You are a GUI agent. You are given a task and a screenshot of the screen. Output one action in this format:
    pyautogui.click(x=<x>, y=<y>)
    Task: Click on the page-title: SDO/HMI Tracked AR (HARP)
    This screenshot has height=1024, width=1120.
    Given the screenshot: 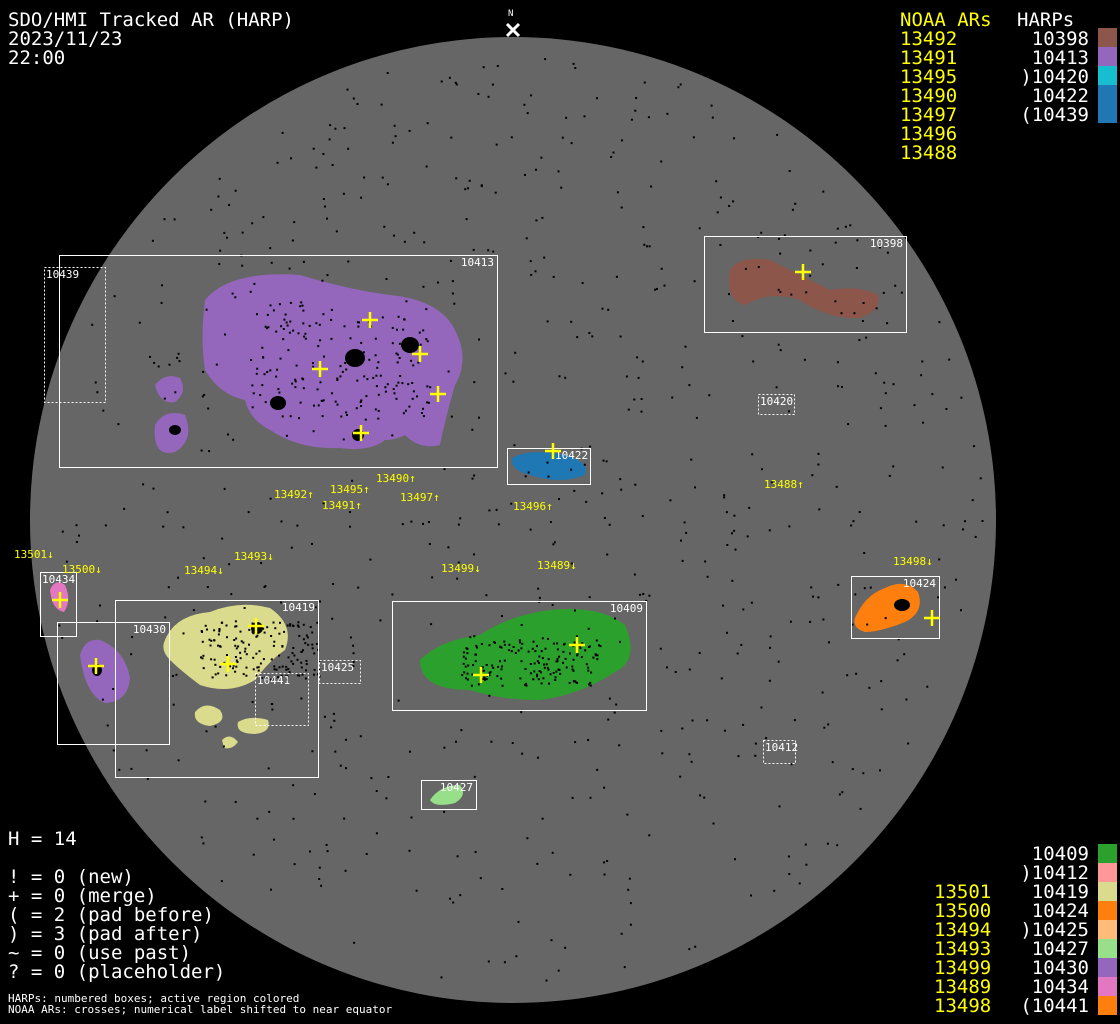 What is the action you would take?
    pyautogui.click(x=151, y=20)
    